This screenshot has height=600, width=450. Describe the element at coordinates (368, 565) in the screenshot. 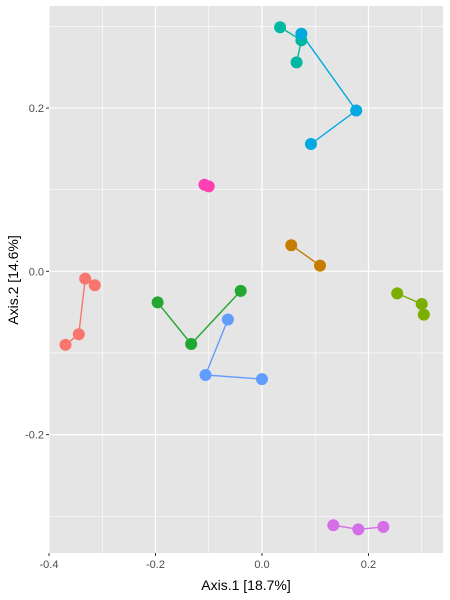

I see `x-tick-label: 0.2` at that location.